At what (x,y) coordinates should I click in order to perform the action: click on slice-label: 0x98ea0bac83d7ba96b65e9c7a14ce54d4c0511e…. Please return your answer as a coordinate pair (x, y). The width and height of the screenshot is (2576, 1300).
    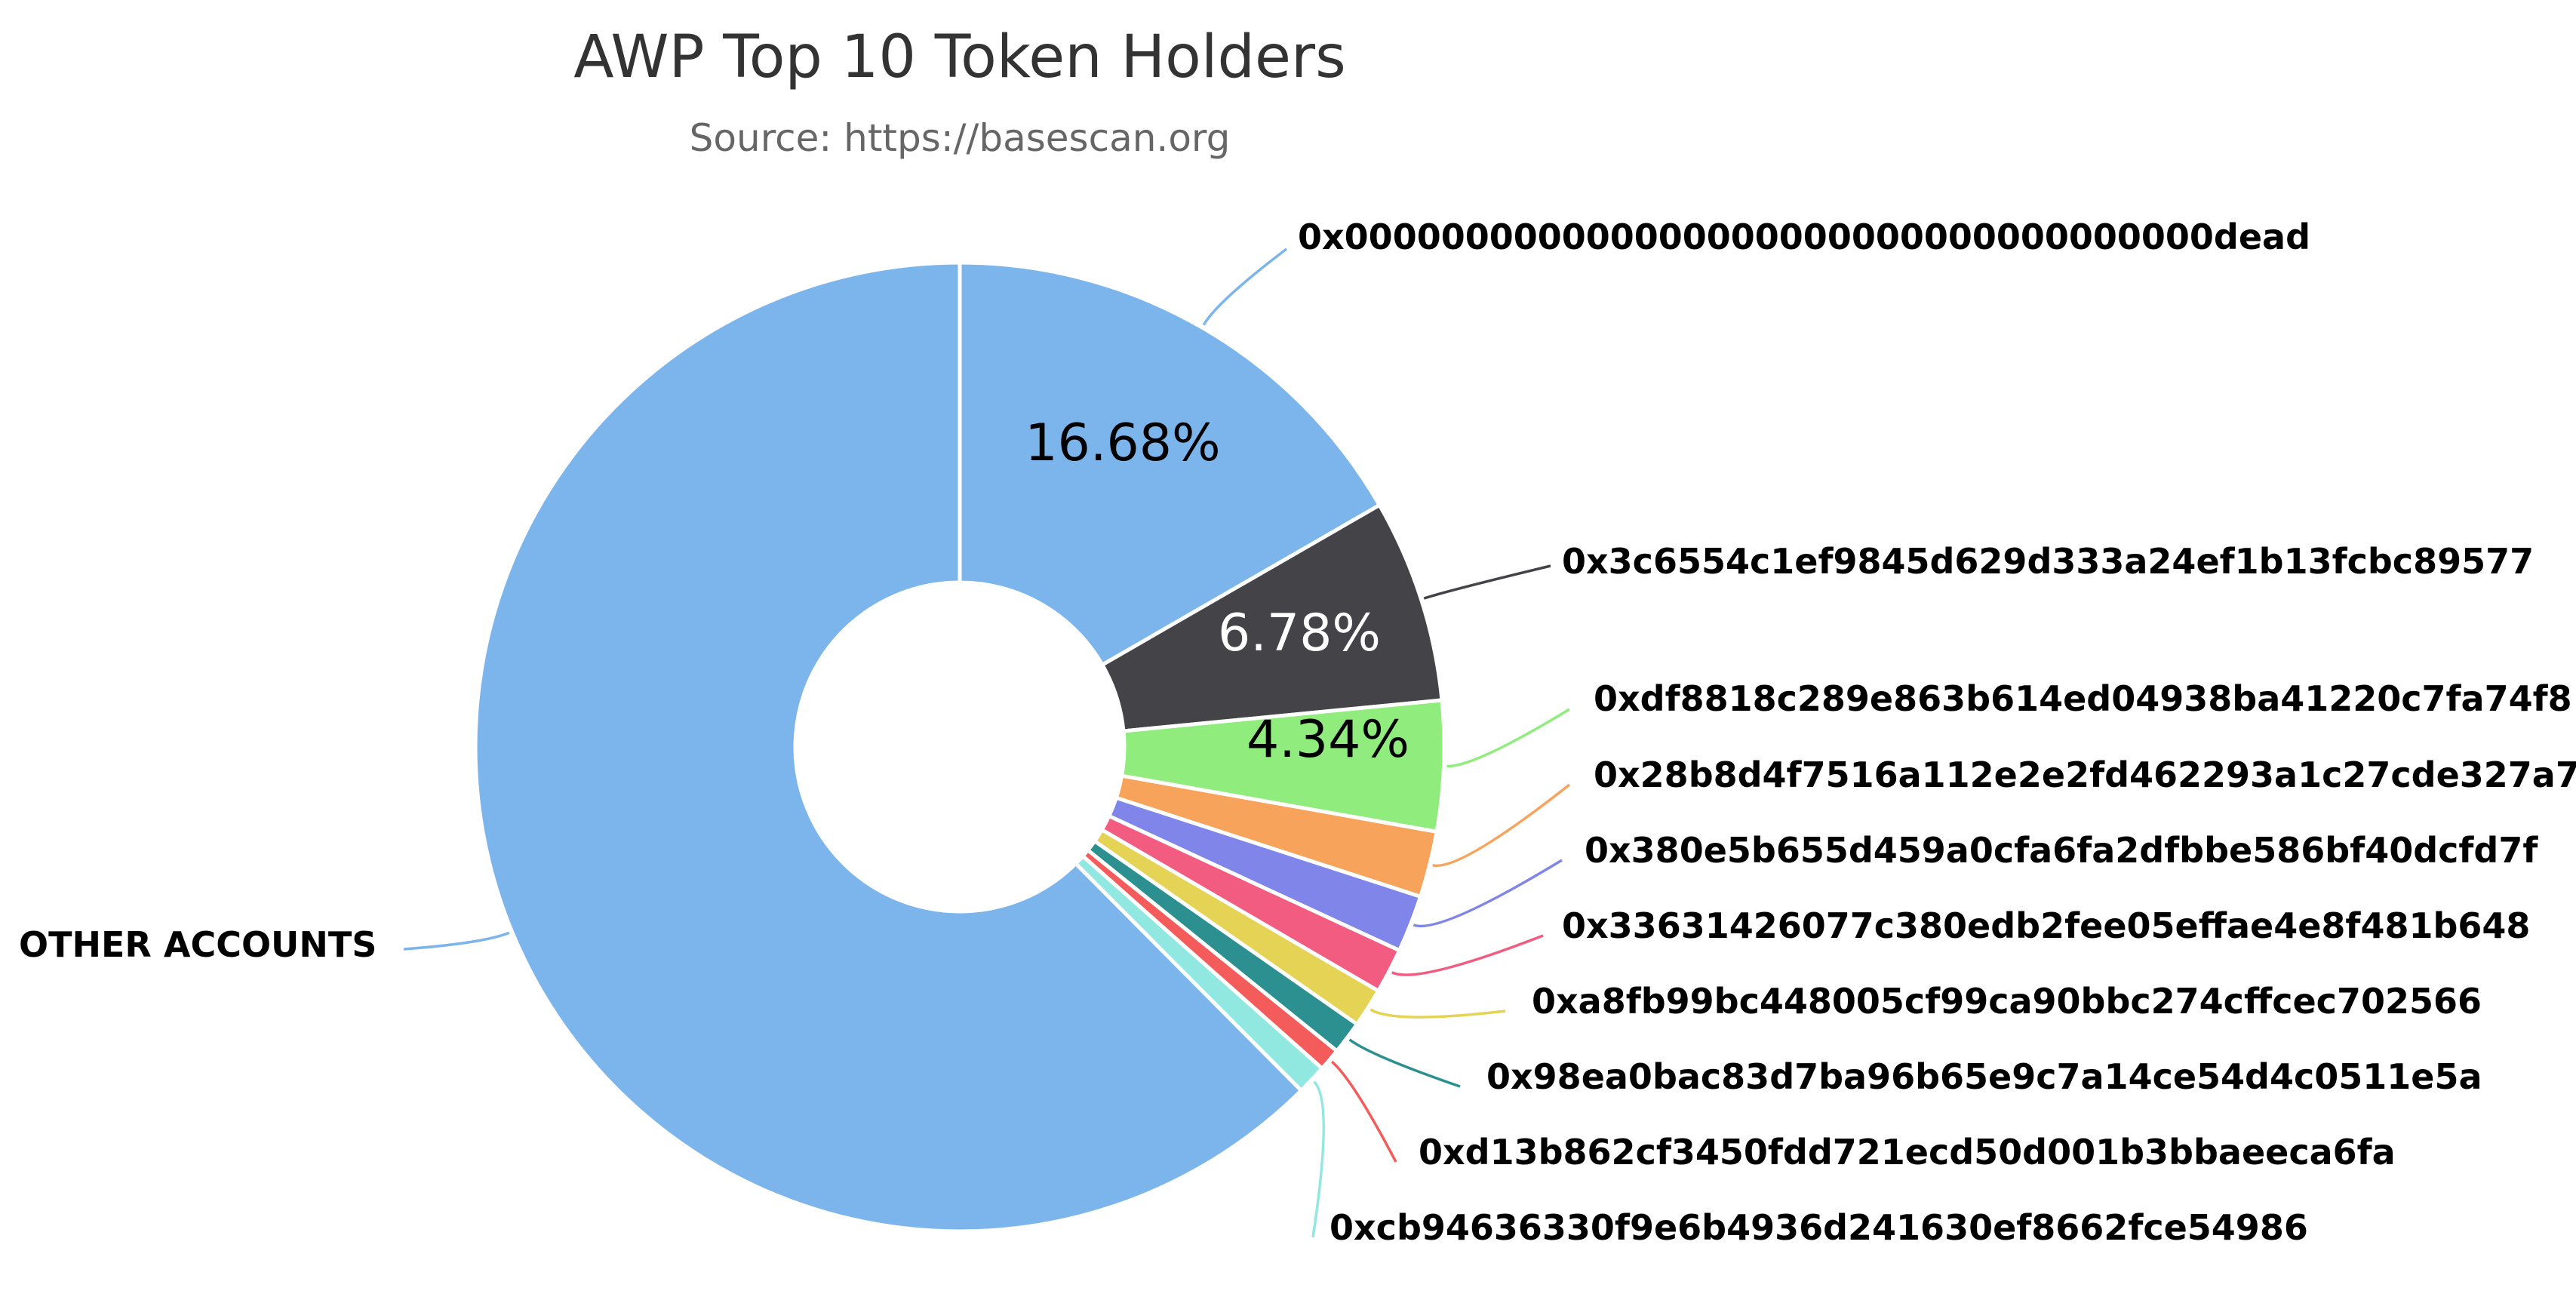
    Looking at the image, I should click on (1984, 1076).